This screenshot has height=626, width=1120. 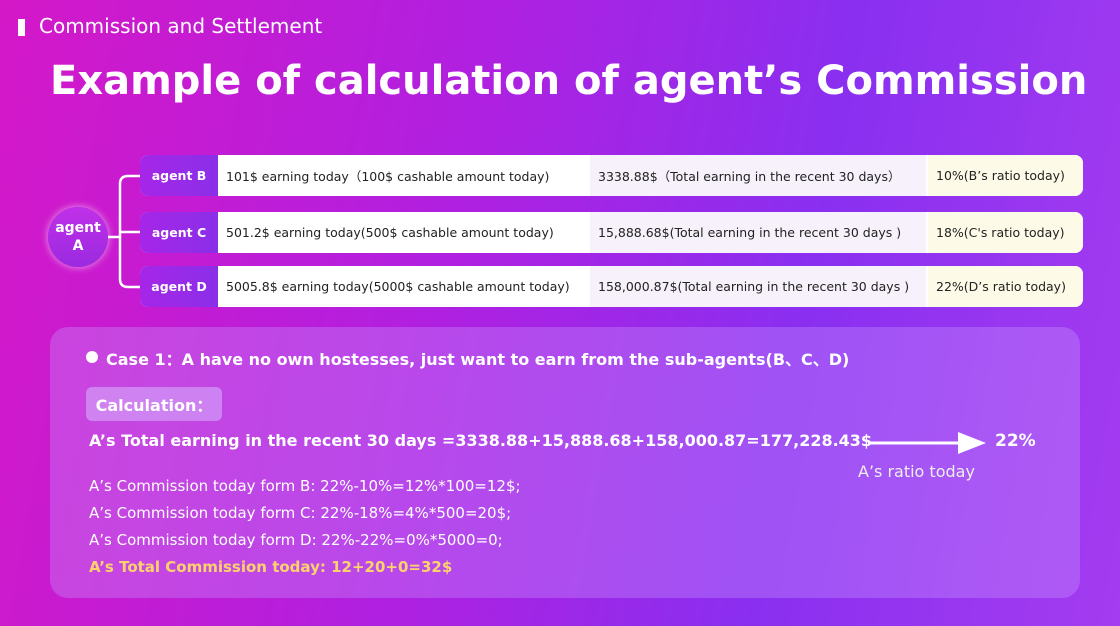 What do you see at coordinates (1005, 232) in the screenshot?
I see `ratio: 18%(C's ratio today)` at bounding box center [1005, 232].